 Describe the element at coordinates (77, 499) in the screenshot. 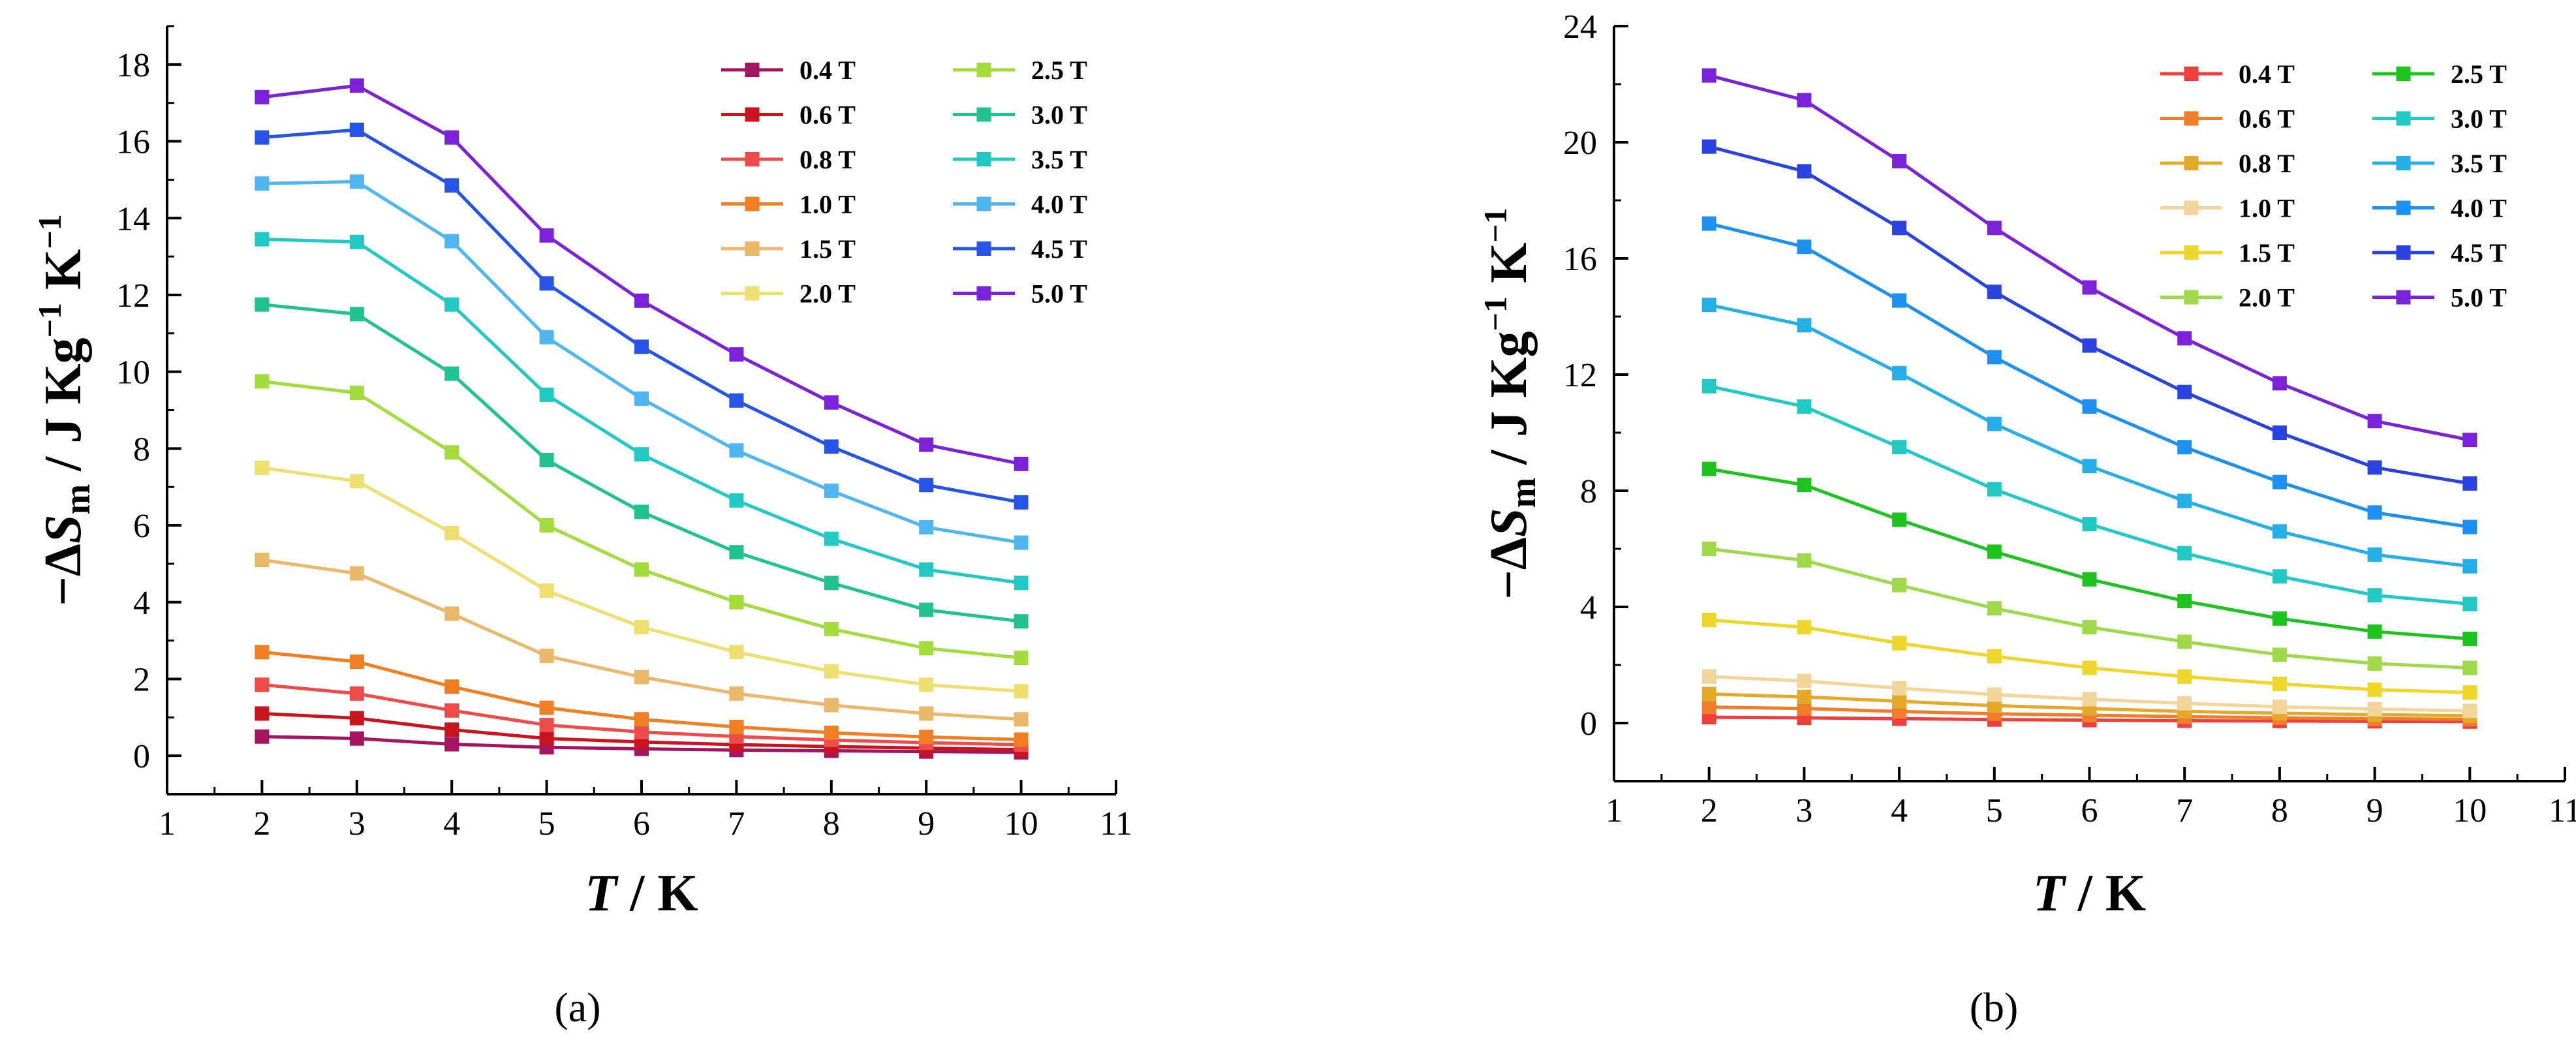

I see `y-axis-label-sub: m` at that location.